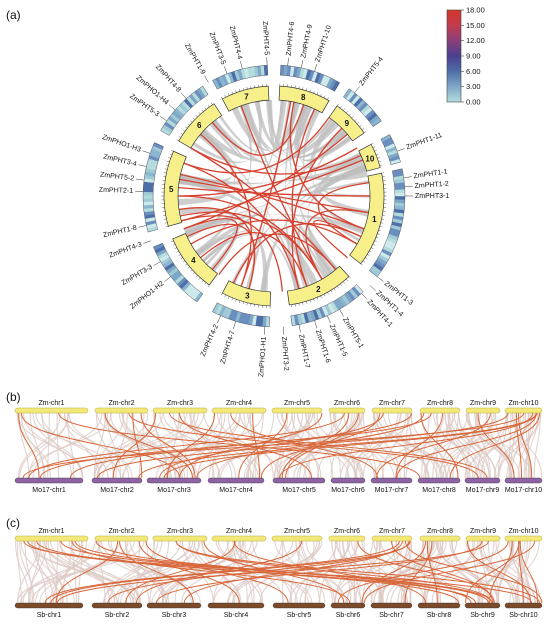 The height and width of the screenshot is (628, 550). Describe the element at coordinates (174, 615) in the screenshot. I see `bottom-chromosome-label: Sb-chr3` at that location.